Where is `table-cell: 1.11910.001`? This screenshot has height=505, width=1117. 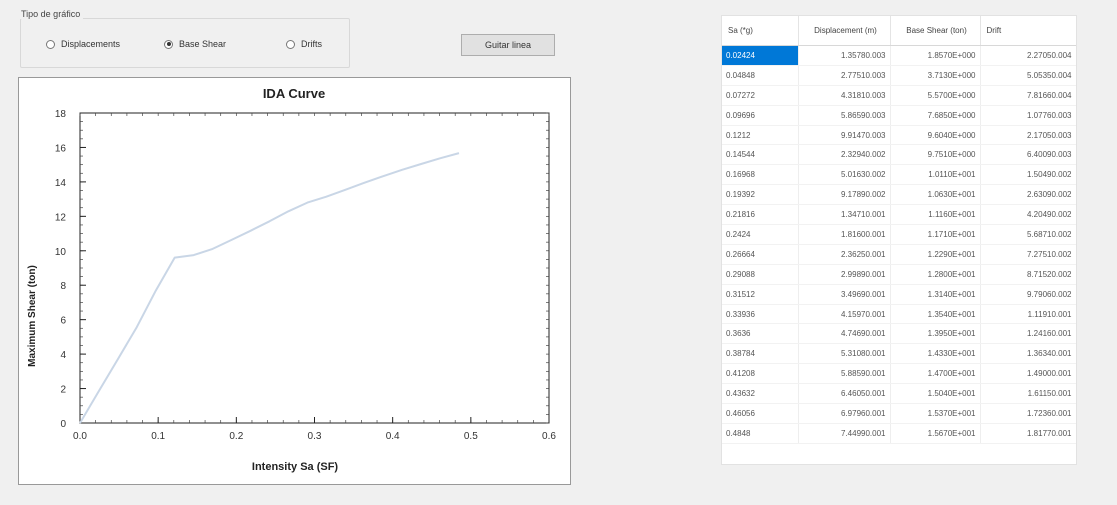 table-cell: 1.11910.001 is located at coordinates (1028, 314).